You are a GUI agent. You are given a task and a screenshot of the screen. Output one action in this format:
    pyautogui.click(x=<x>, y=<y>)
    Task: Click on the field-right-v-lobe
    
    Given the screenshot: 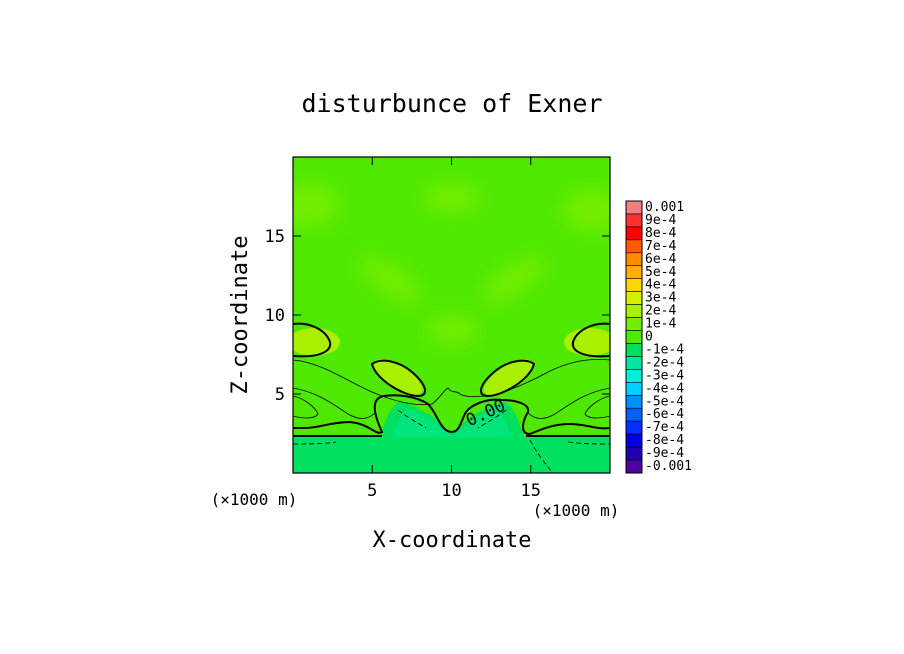 What is the action you would take?
    pyautogui.click(x=508, y=377)
    